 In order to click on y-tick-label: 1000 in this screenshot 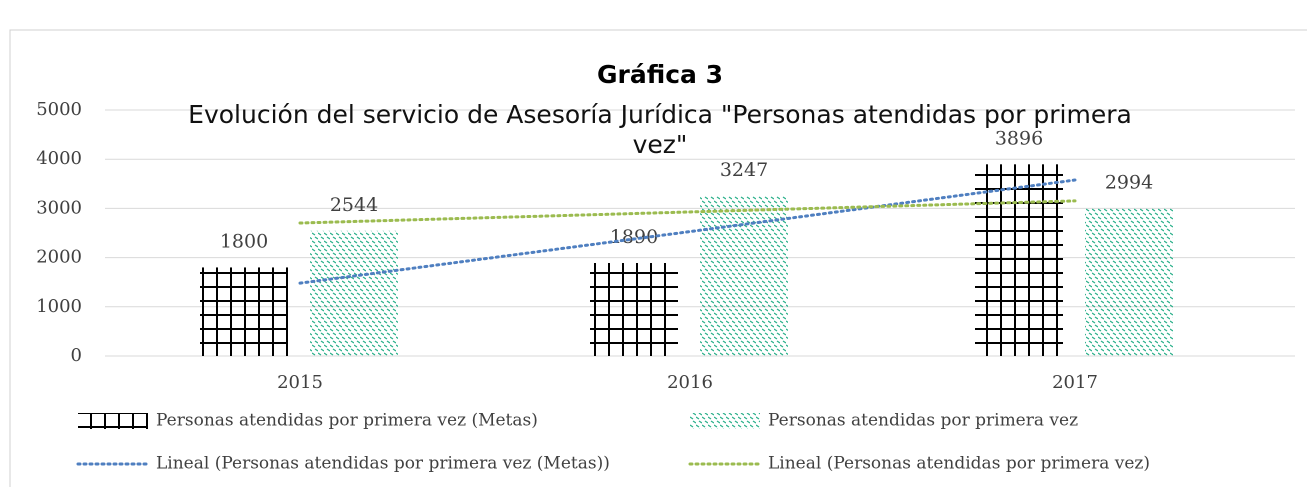, I will do `click(59, 306)`.